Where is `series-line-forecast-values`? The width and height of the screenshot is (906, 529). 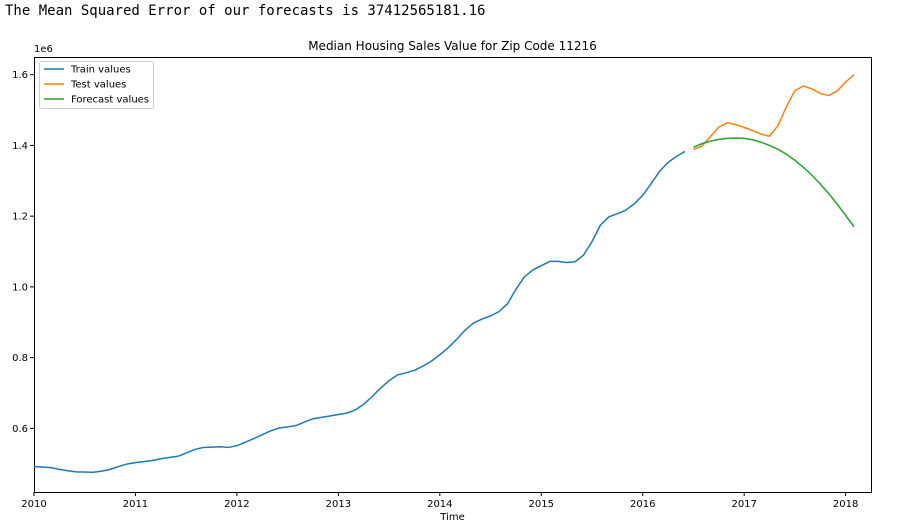 series-line-forecast-values is located at coordinates (774, 182).